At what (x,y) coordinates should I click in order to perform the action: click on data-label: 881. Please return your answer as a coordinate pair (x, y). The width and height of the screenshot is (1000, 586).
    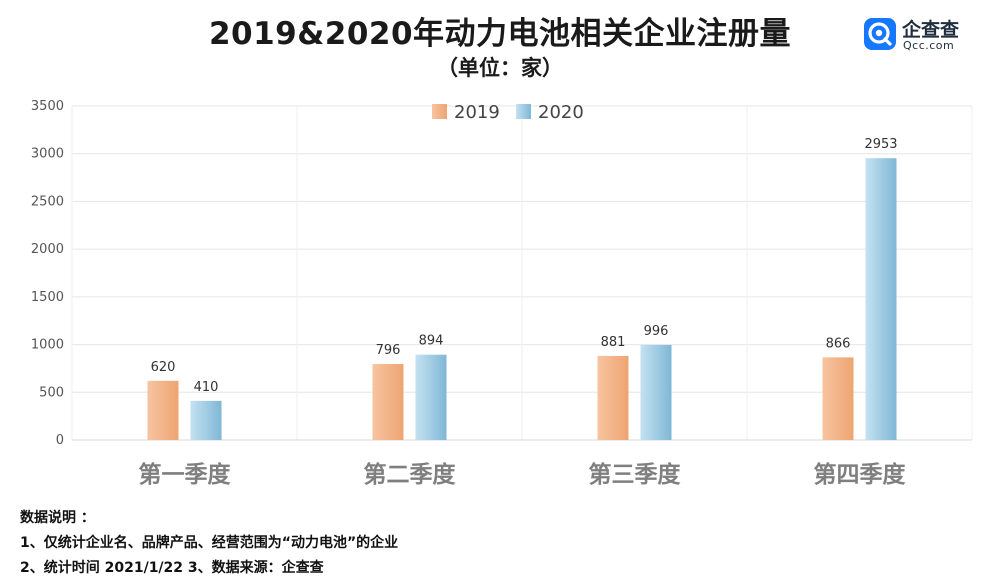
    Looking at the image, I should click on (613, 342).